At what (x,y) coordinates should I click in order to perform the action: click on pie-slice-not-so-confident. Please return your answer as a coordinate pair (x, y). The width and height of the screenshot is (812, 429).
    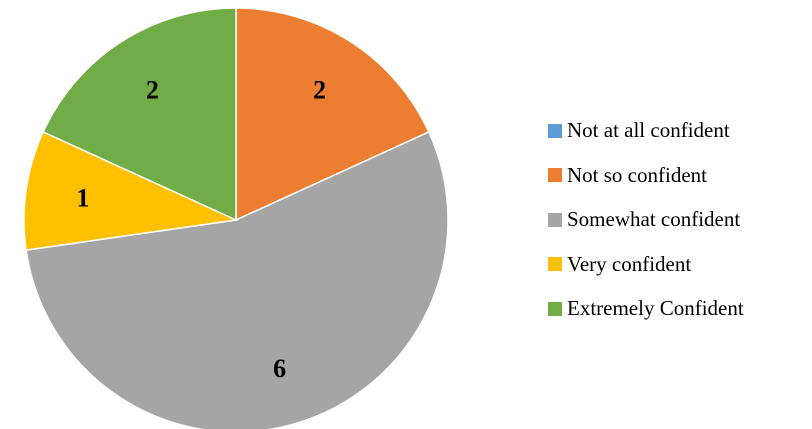
    Looking at the image, I should click on (332, 114).